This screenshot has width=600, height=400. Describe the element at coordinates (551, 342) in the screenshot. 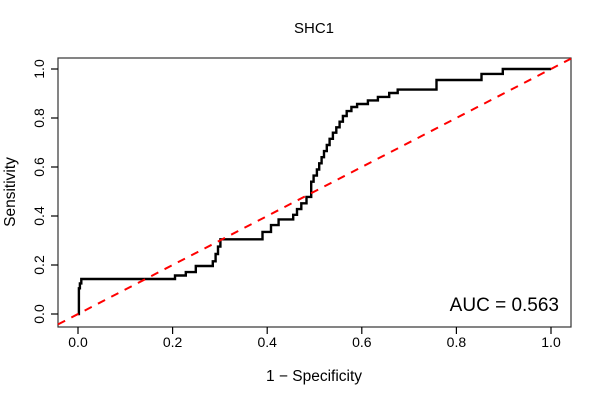

I see `x-tick-label: 1.0` at that location.